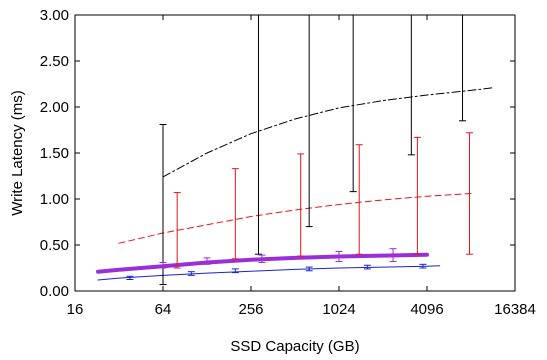  Describe the element at coordinates (54, 245) in the screenshot. I see `y-tick-label: 0.50` at that location.